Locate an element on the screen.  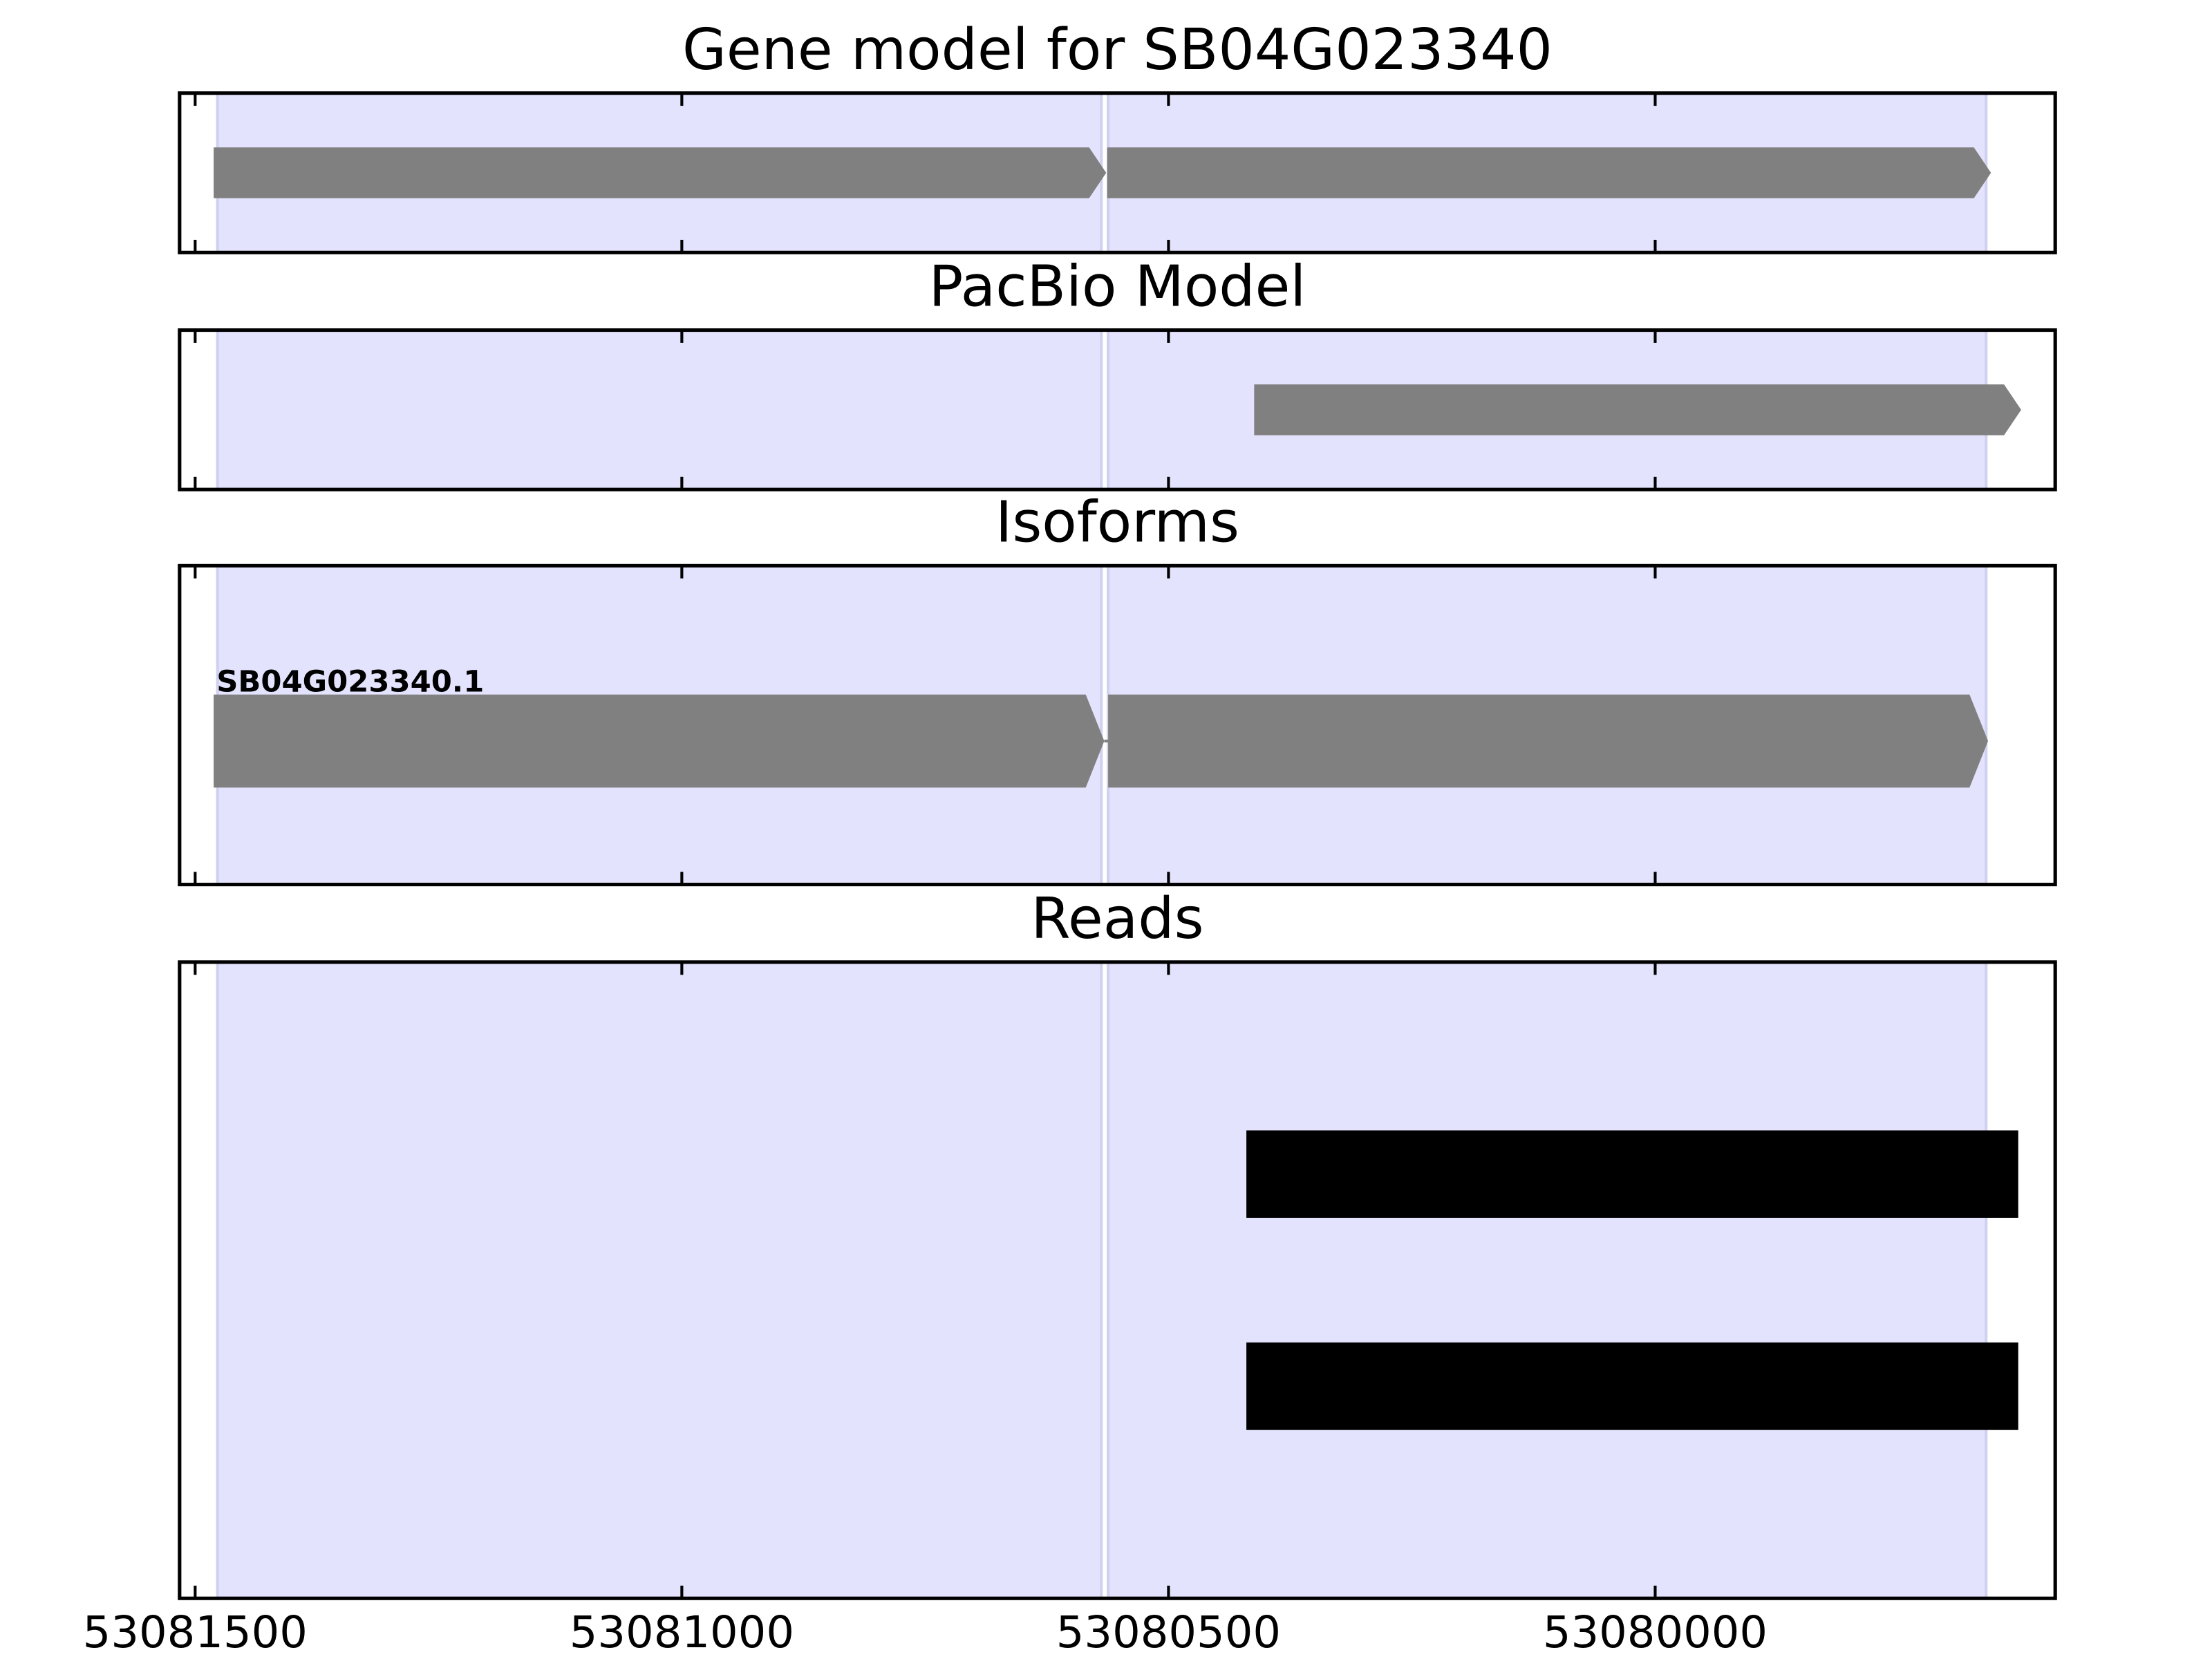
panel-title: Gene model for SB04G023340 is located at coordinates (1117, 50).